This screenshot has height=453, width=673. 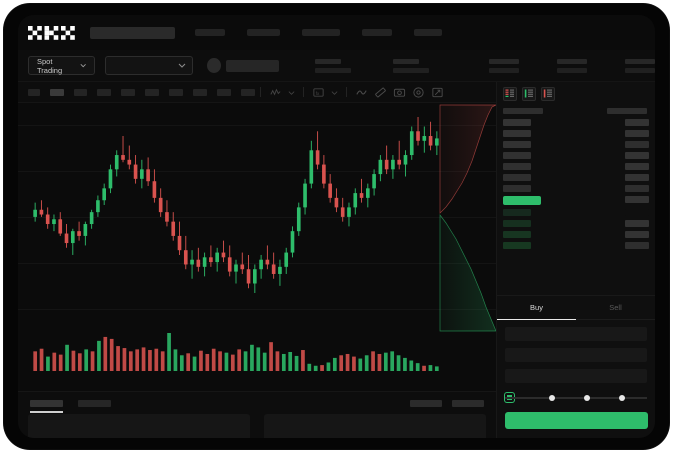 What do you see at coordinates (522, 200) in the screenshot?
I see `spread-indicator` at bounding box center [522, 200].